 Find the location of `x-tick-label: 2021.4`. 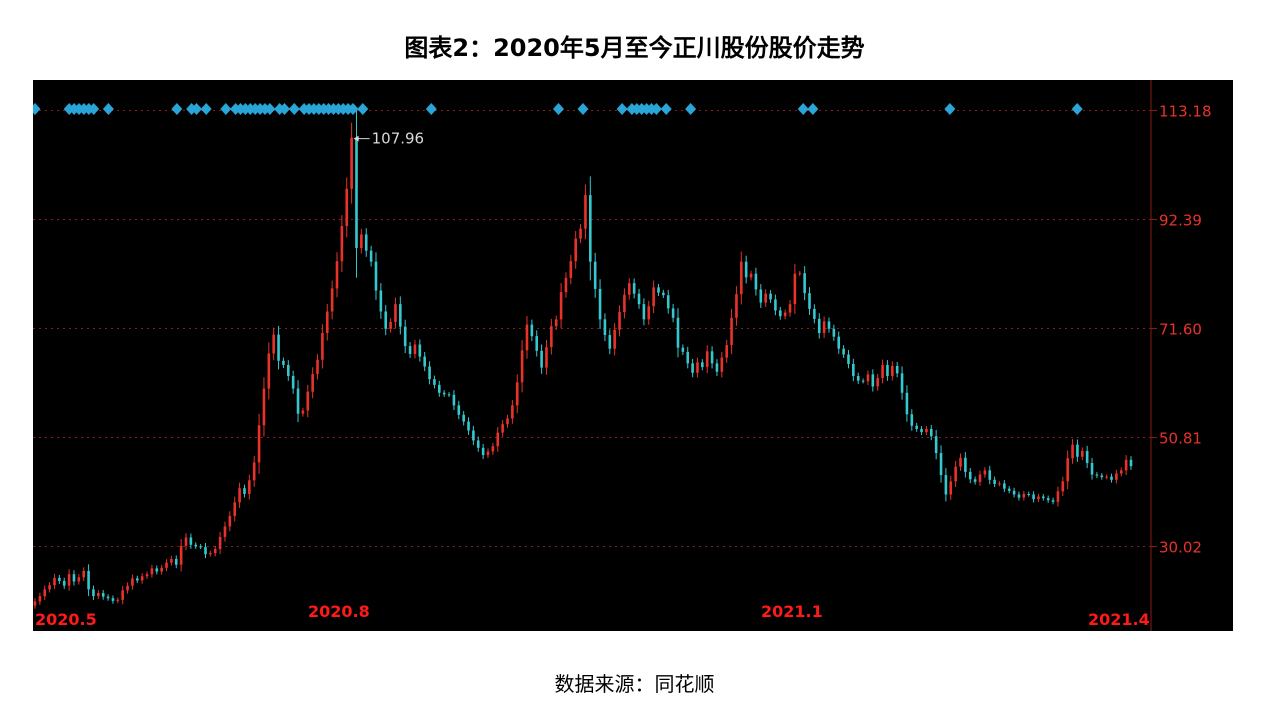

x-tick-label: 2021.4 is located at coordinates (1119, 619).